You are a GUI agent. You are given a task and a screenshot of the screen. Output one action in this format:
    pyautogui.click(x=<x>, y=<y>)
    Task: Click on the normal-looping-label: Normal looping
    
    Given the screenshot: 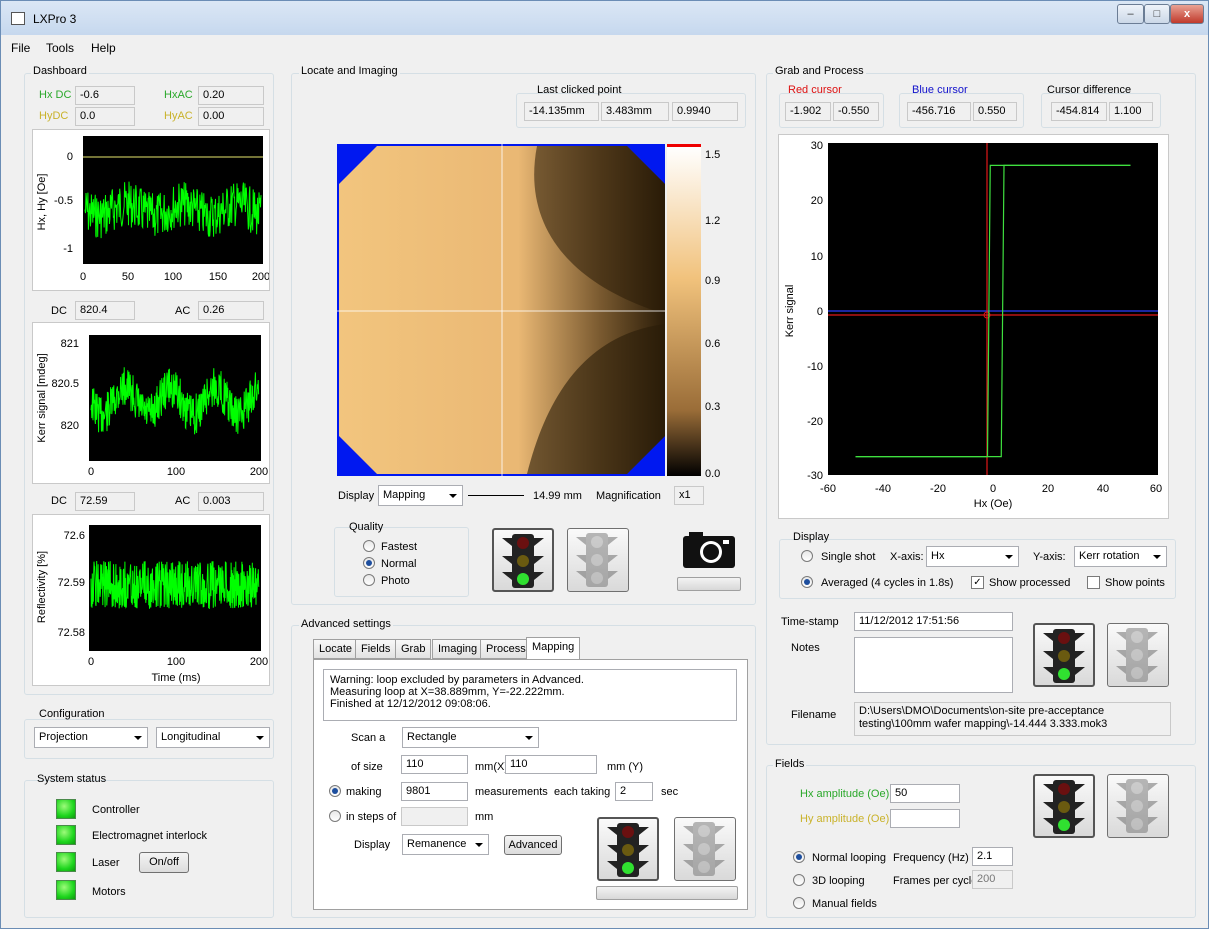 What is the action you would take?
    pyautogui.click(x=849, y=858)
    